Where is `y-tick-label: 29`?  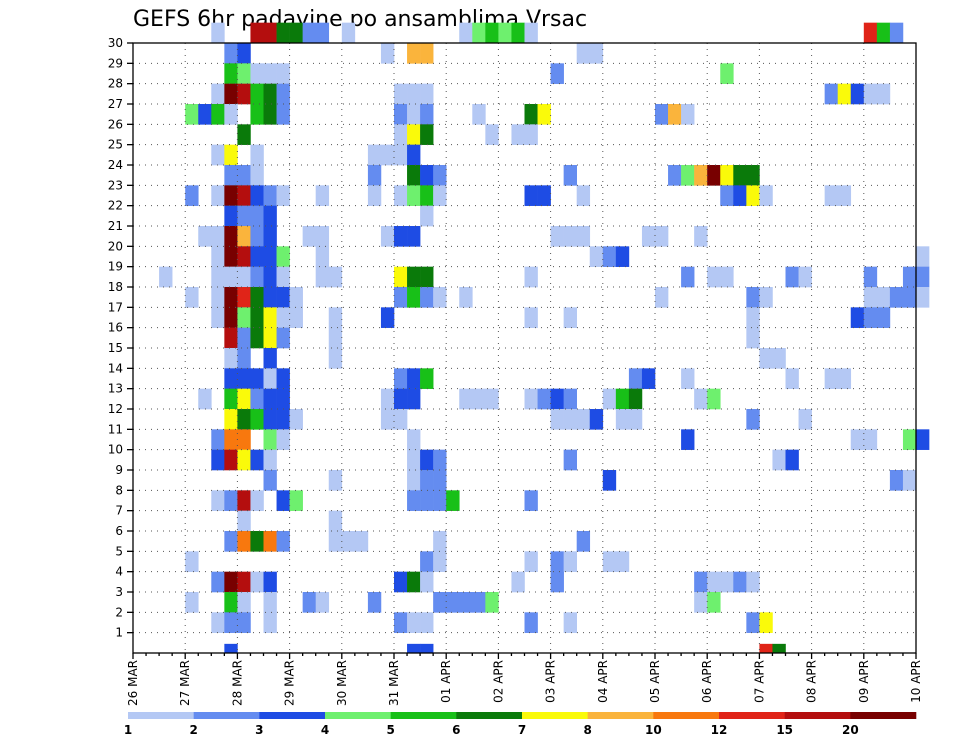
y-tick-label: 29 is located at coordinates (115, 63).